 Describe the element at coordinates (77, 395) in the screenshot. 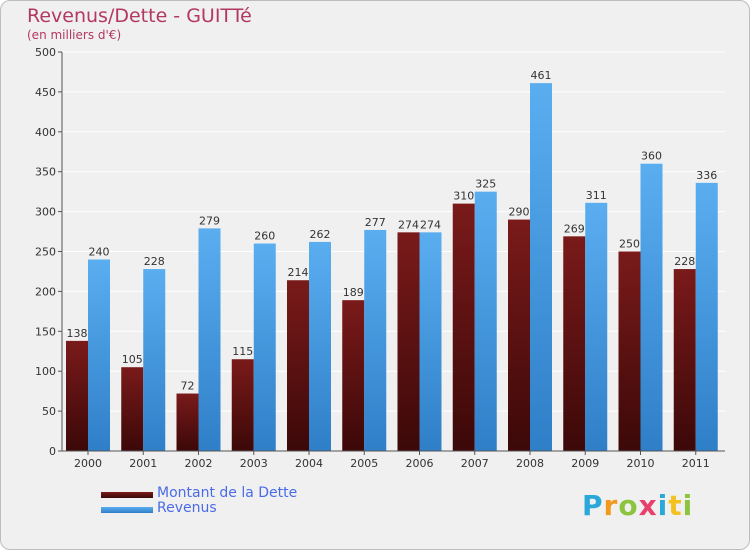

I see `bar-dette-2000` at that location.